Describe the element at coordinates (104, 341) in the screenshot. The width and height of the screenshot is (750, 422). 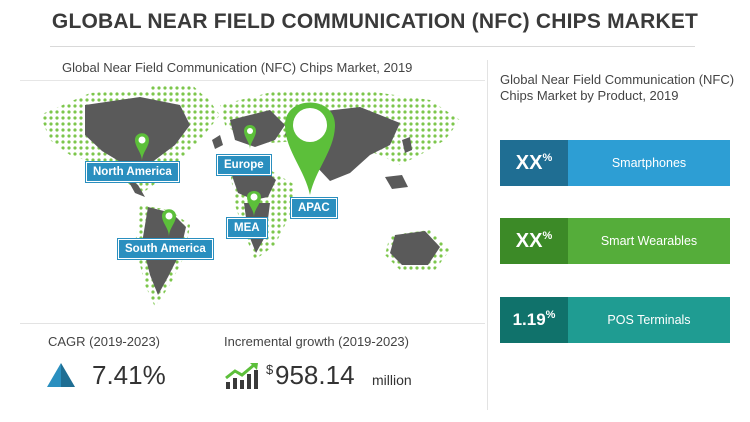
I see `cagr-label: CAGR (2019-2023)` at that location.